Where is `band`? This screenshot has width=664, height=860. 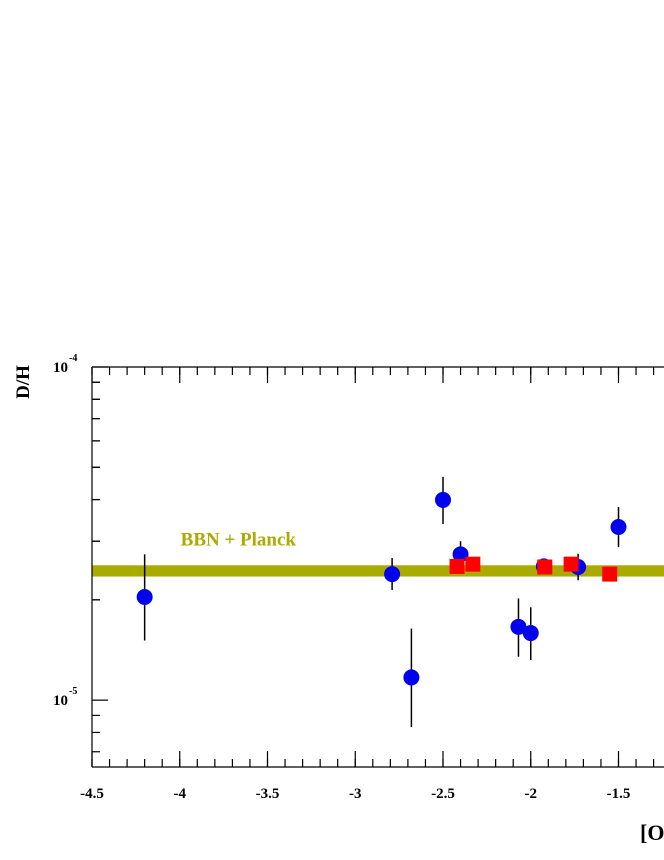 band is located at coordinates (378, 571).